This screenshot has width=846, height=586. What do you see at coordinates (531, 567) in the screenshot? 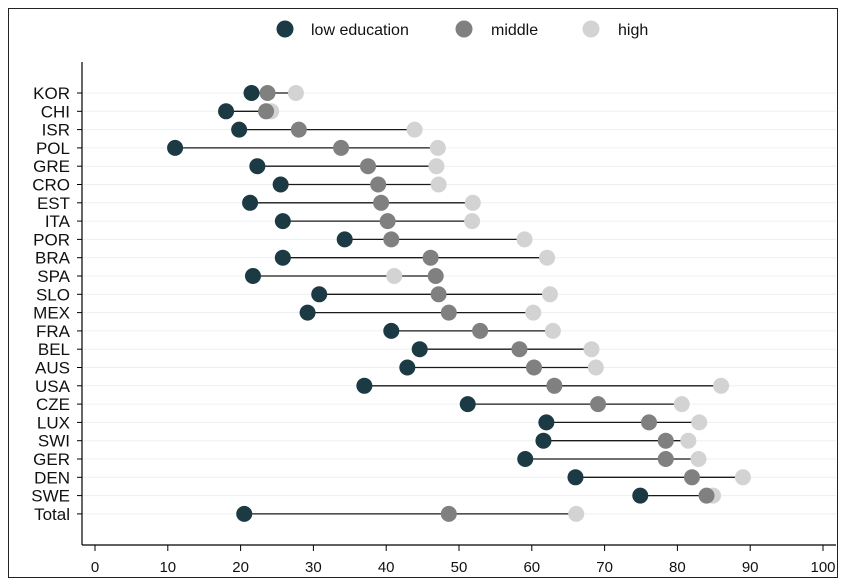
I see `x-tick-label: 60` at bounding box center [531, 567].